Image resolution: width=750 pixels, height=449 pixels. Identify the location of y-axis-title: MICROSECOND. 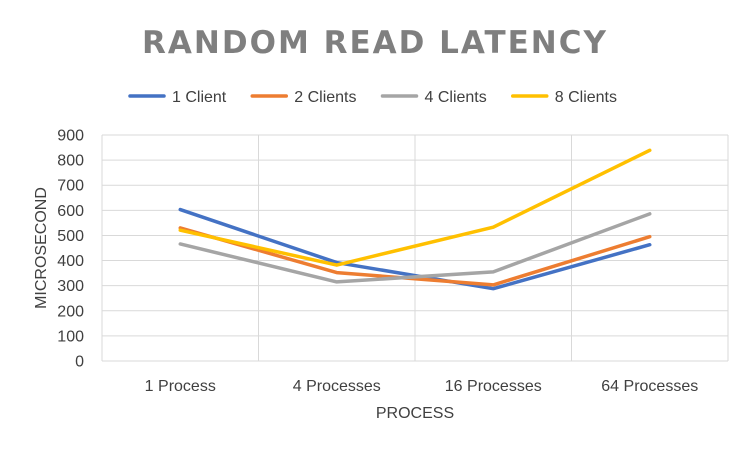
(41, 248).